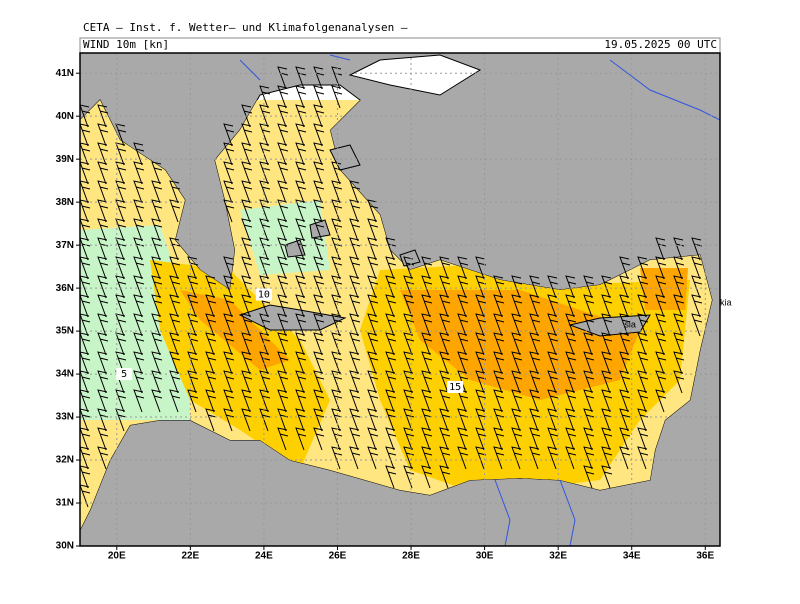 The height and width of the screenshot is (604, 800). Describe the element at coordinates (65, 460) in the screenshot. I see `y-tick-label: 32N` at that location.